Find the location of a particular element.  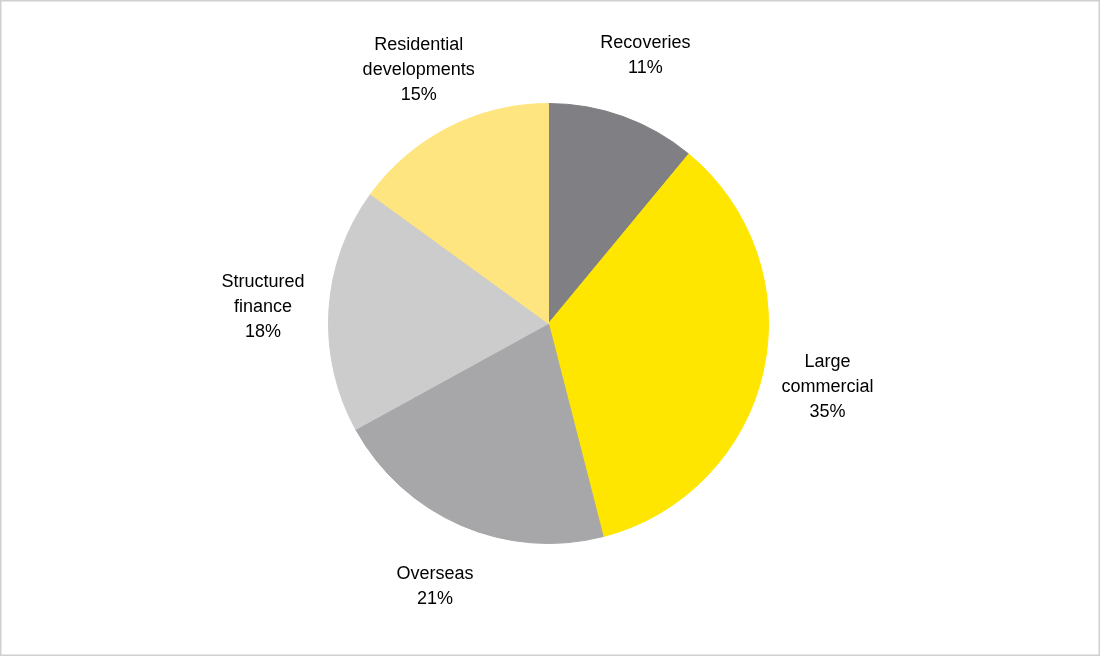

slice-label: Structured finance is located at coordinates (263, 293).